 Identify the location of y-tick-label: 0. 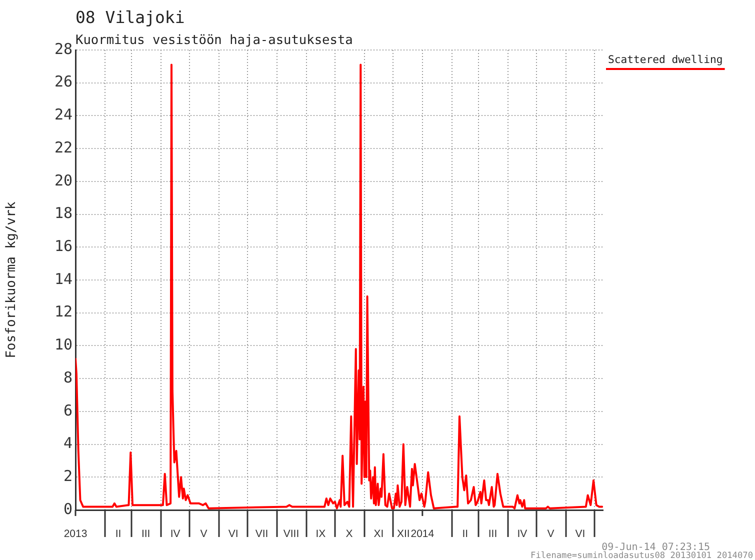
(67, 509).